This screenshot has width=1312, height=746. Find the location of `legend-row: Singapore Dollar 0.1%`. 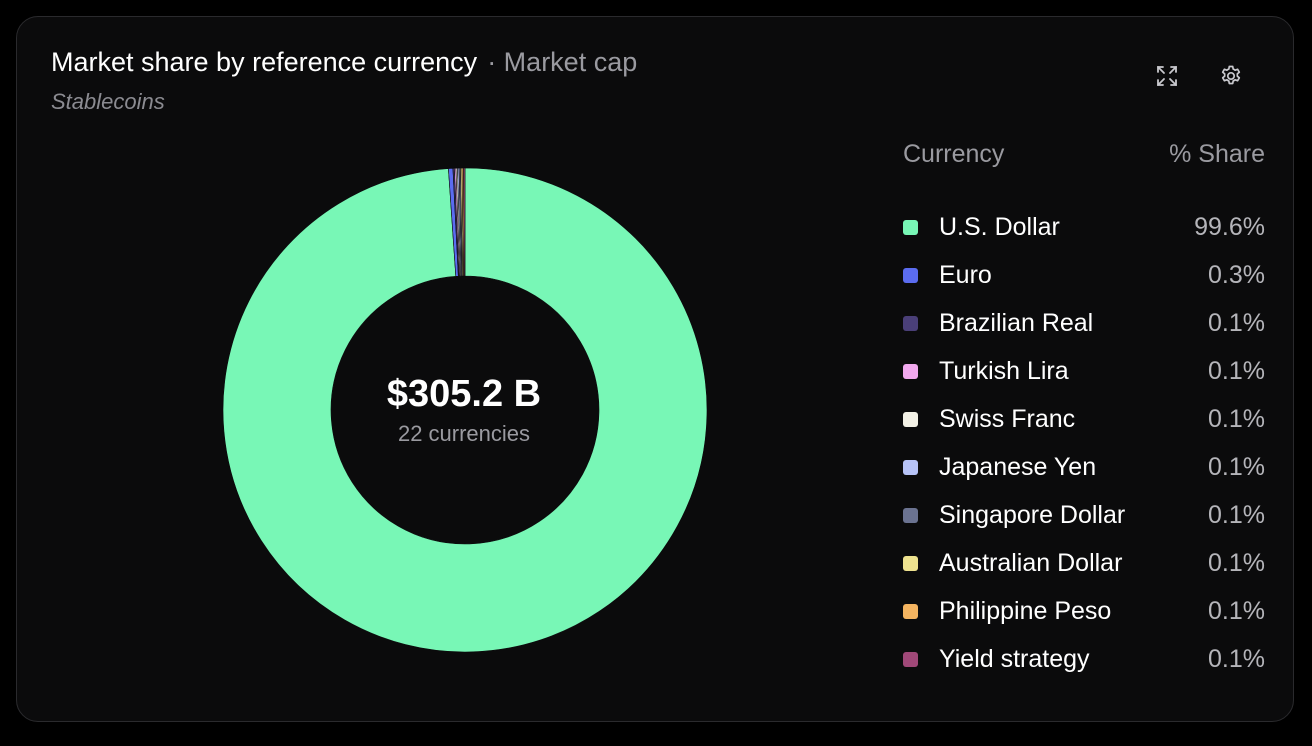

legend-row: Singapore Dollar 0.1% is located at coordinates (1084, 515).